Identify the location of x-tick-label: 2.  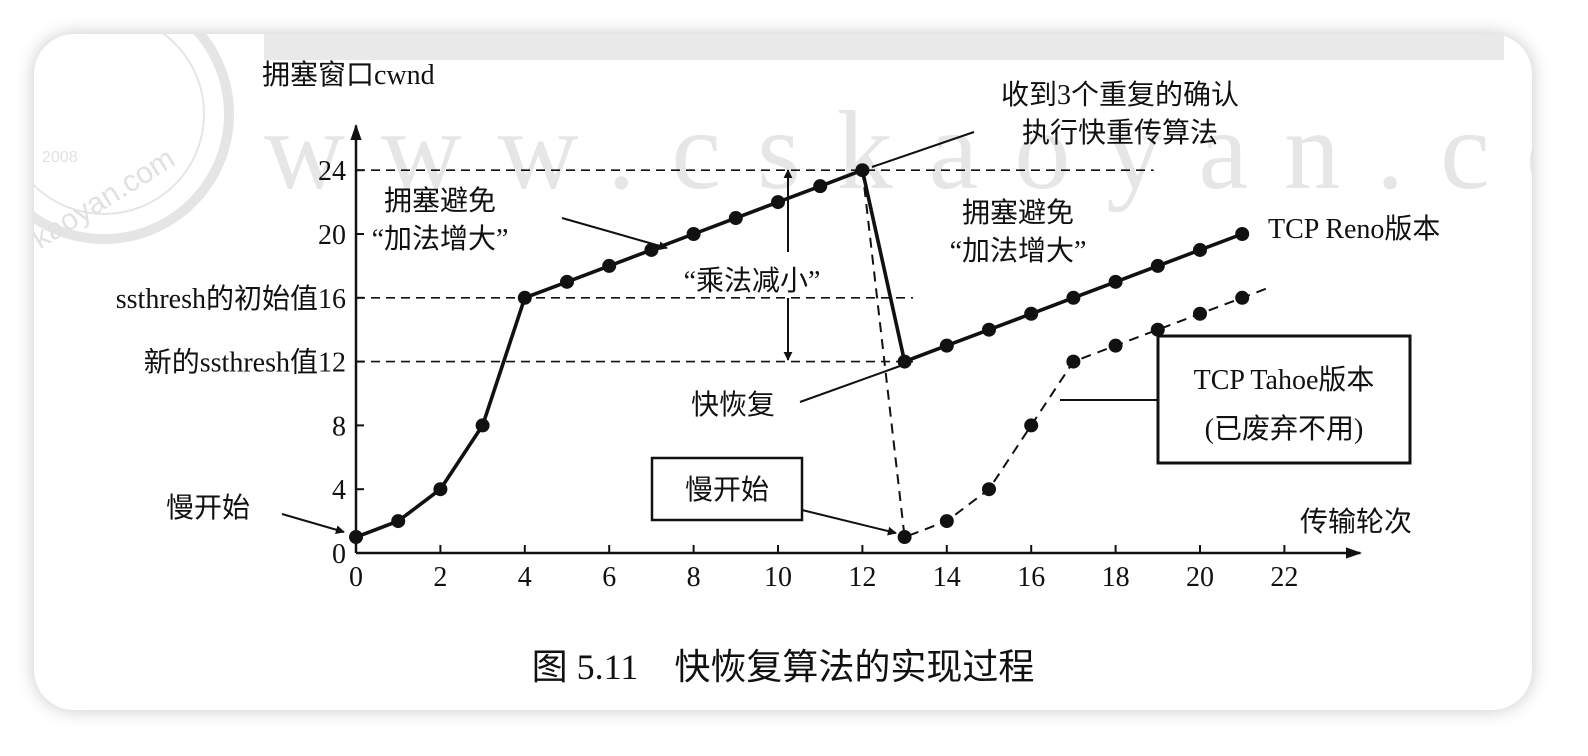
(440, 577).